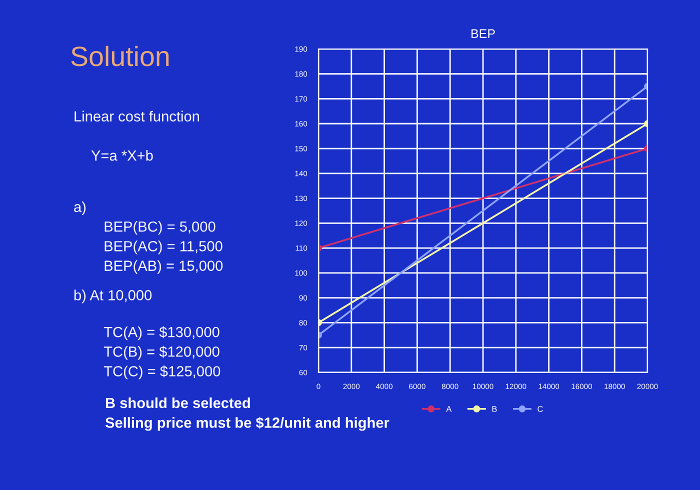 The width and height of the screenshot is (700, 490). What do you see at coordinates (540, 409) in the screenshot?
I see `legend-label: C` at bounding box center [540, 409].